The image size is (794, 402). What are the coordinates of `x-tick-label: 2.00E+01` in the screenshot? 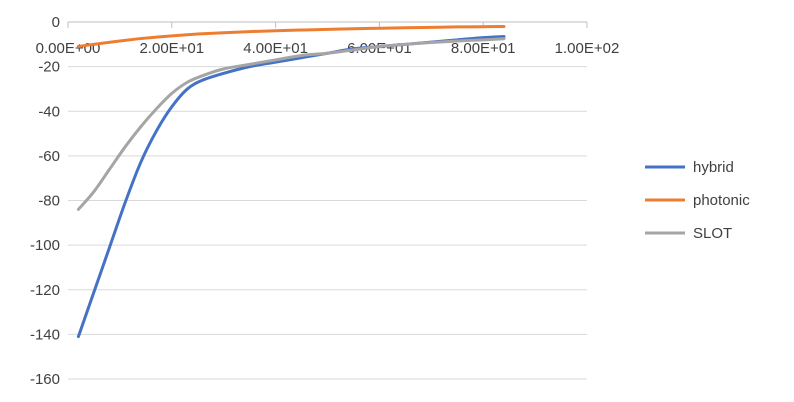 It's located at (171, 48).